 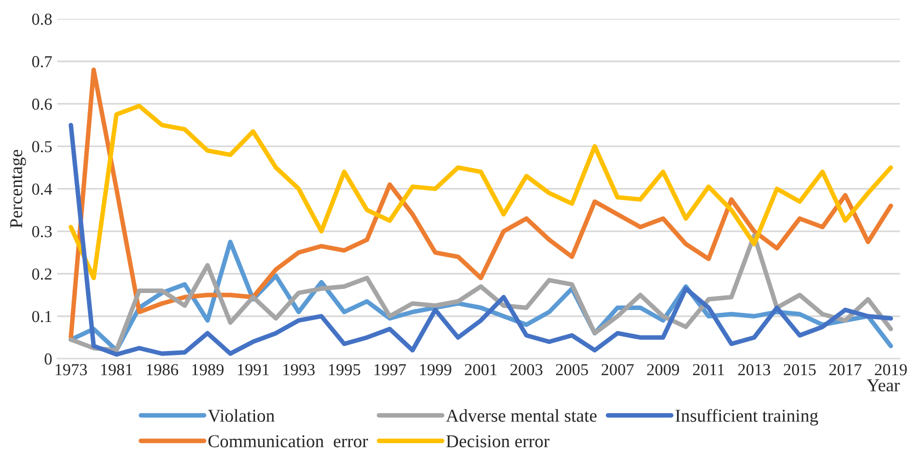 I want to click on x-tick-label: 1995, so click(x=344, y=370).